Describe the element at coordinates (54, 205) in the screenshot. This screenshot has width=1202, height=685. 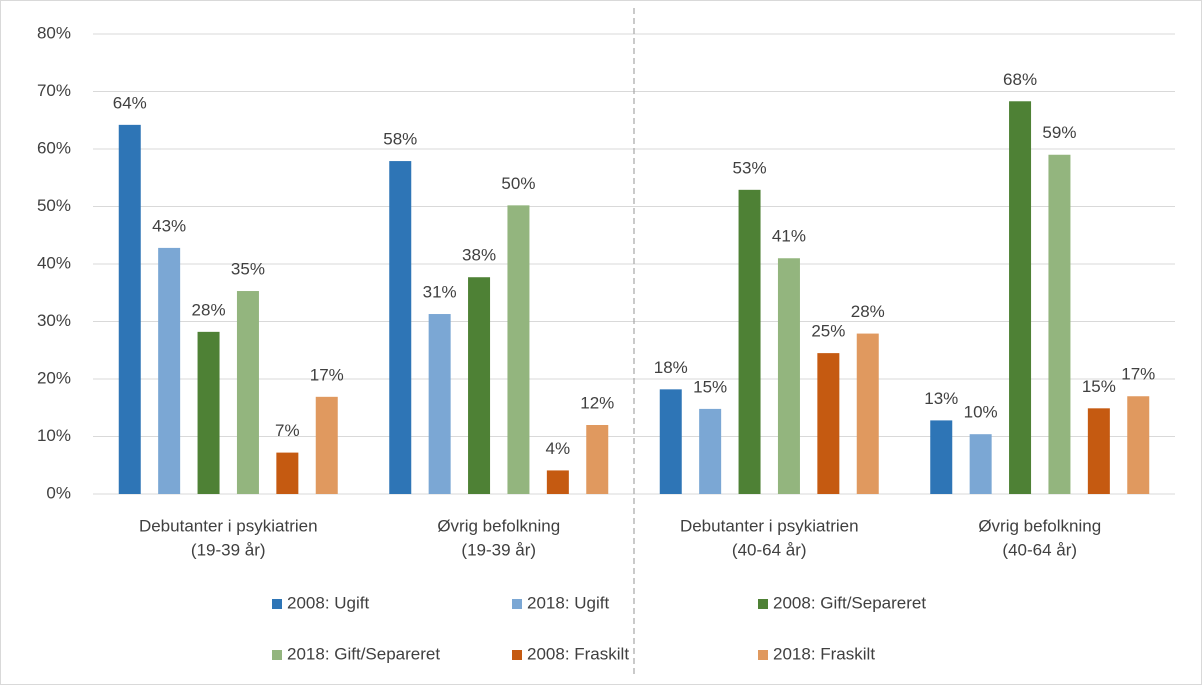
I see `y-tick-label: 50%` at that location.